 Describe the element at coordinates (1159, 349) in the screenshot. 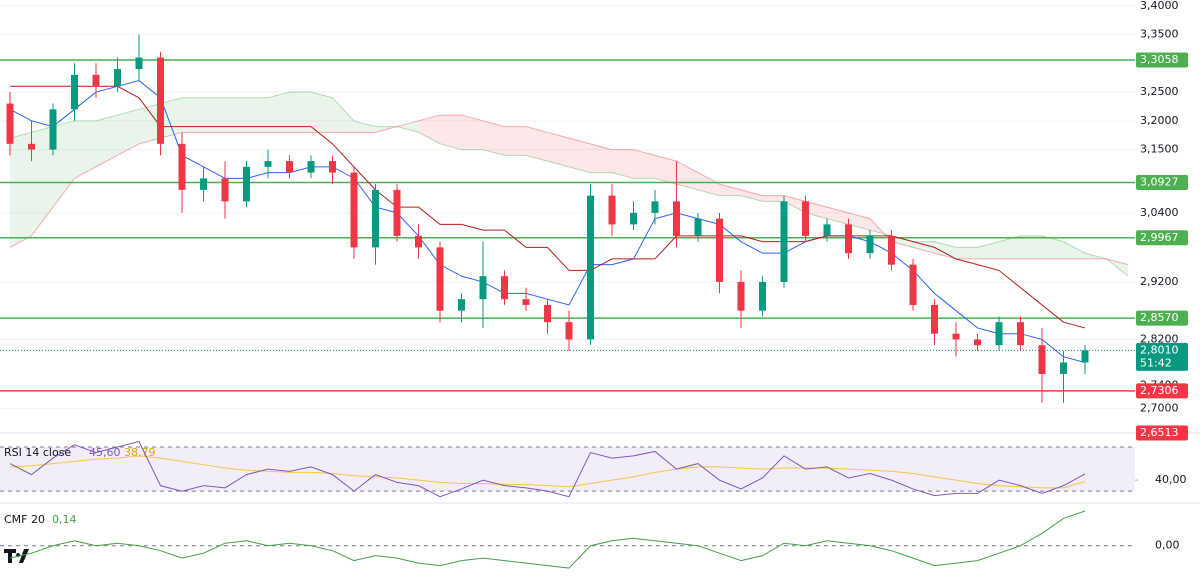

I see `price-label: 2,8010` at that location.